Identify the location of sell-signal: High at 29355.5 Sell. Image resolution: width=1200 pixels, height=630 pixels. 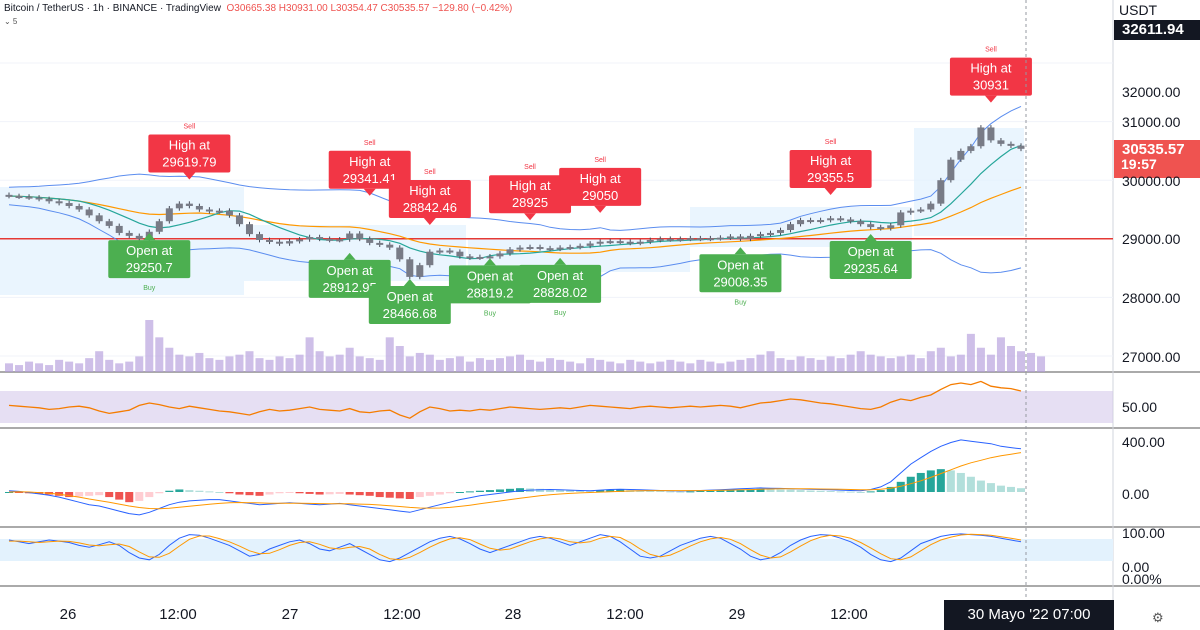
(830, 167).